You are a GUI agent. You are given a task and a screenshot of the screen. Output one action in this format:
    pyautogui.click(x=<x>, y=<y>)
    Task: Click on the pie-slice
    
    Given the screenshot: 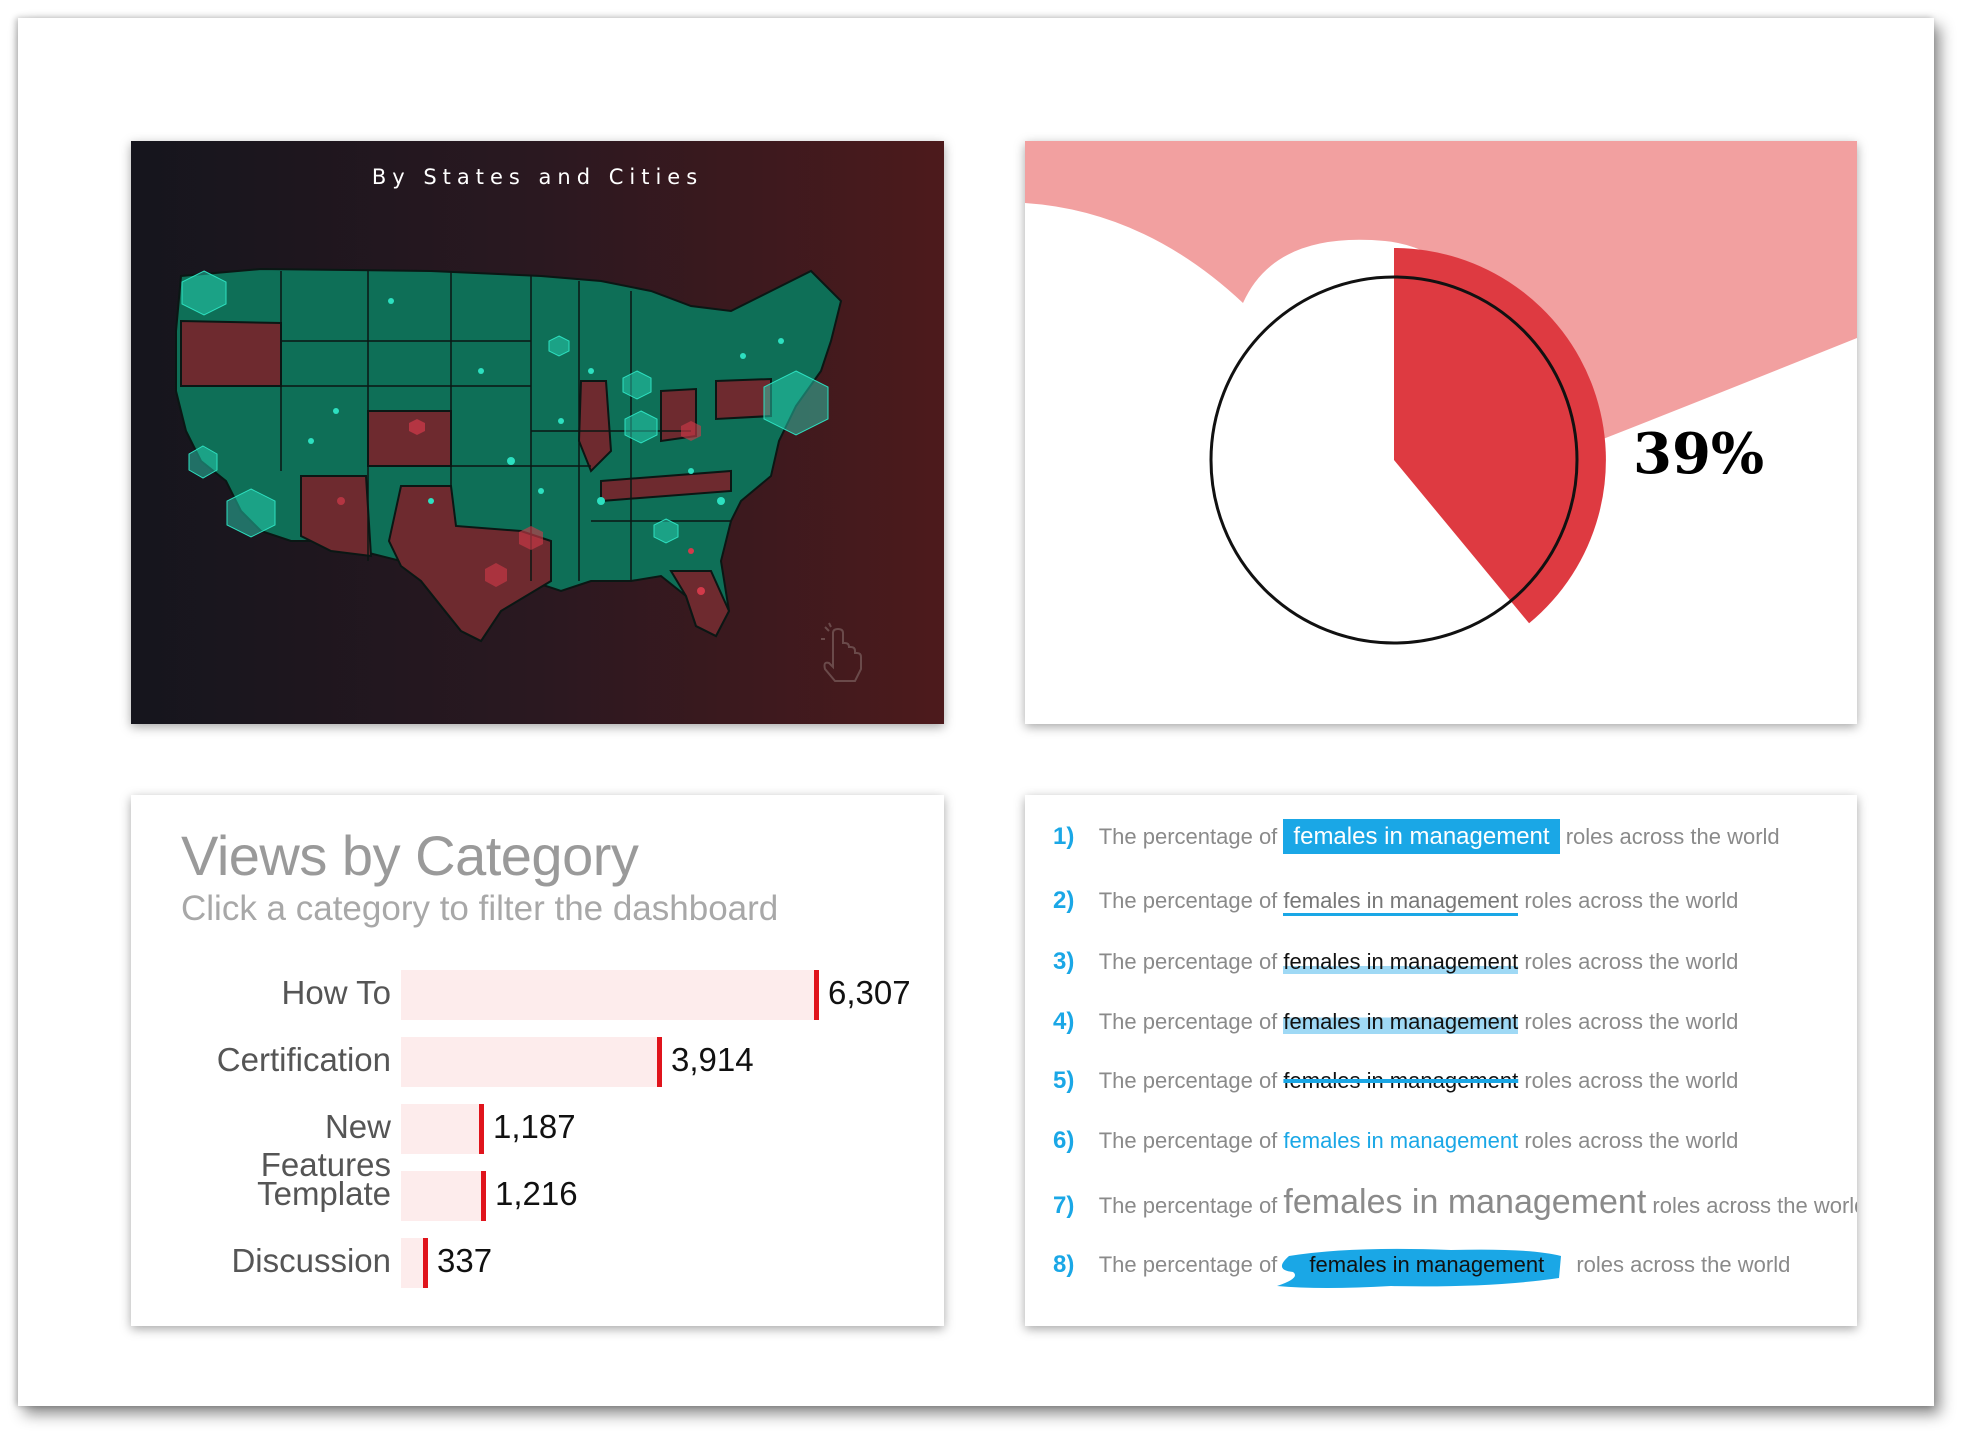 What is the action you would take?
    pyautogui.click(x=1500, y=436)
    